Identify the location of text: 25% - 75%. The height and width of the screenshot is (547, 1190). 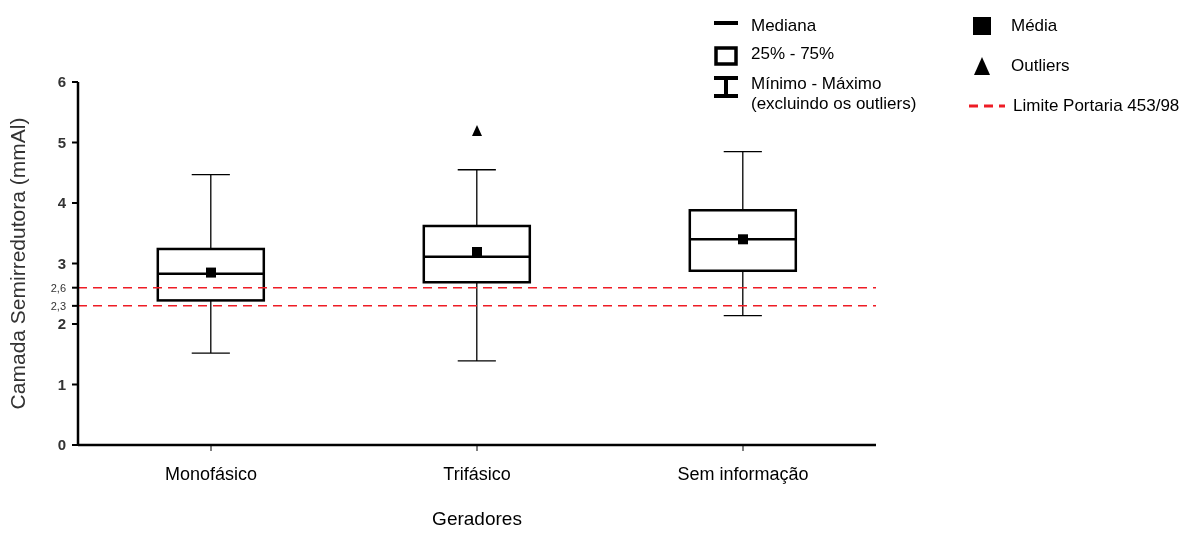
(793, 54).